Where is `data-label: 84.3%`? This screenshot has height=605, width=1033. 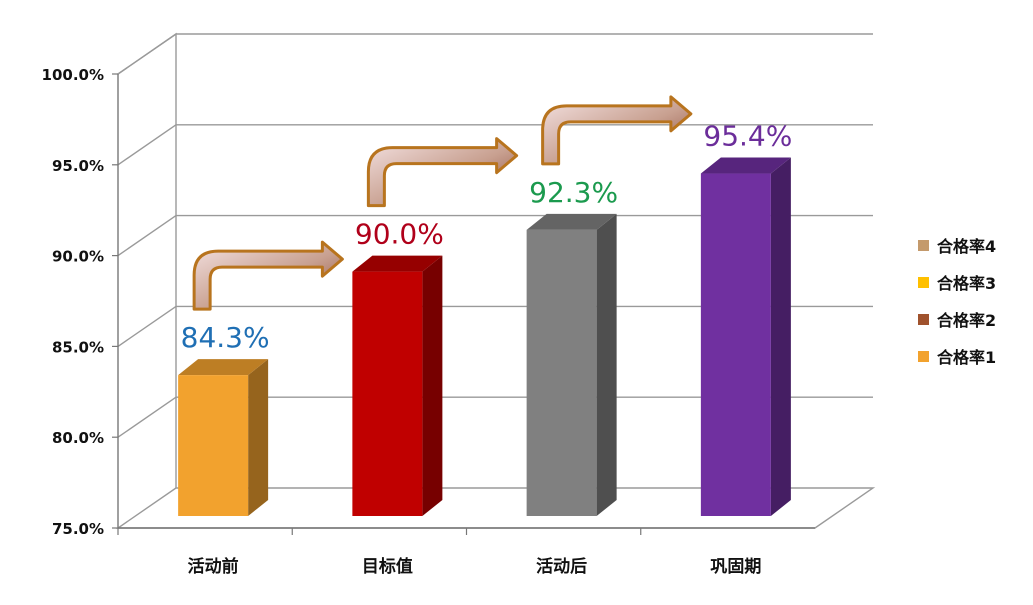
data-label: 84.3% is located at coordinates (225, 337).